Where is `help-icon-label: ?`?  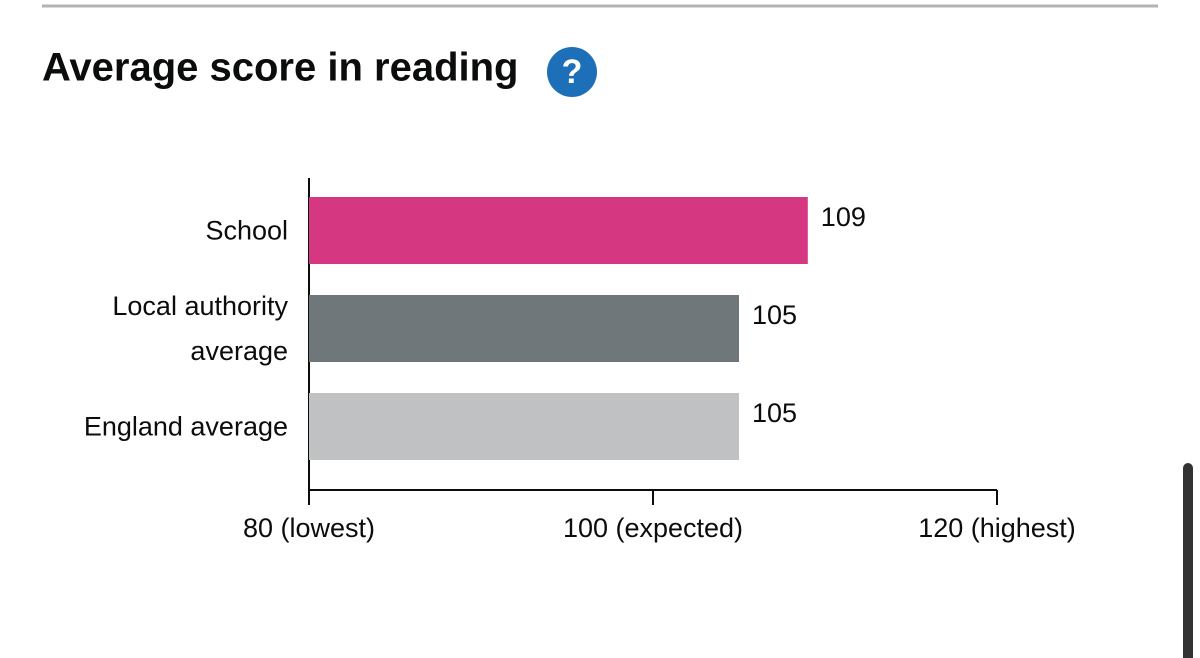
help-icon-label: ? is located at coordinates (572, 72).